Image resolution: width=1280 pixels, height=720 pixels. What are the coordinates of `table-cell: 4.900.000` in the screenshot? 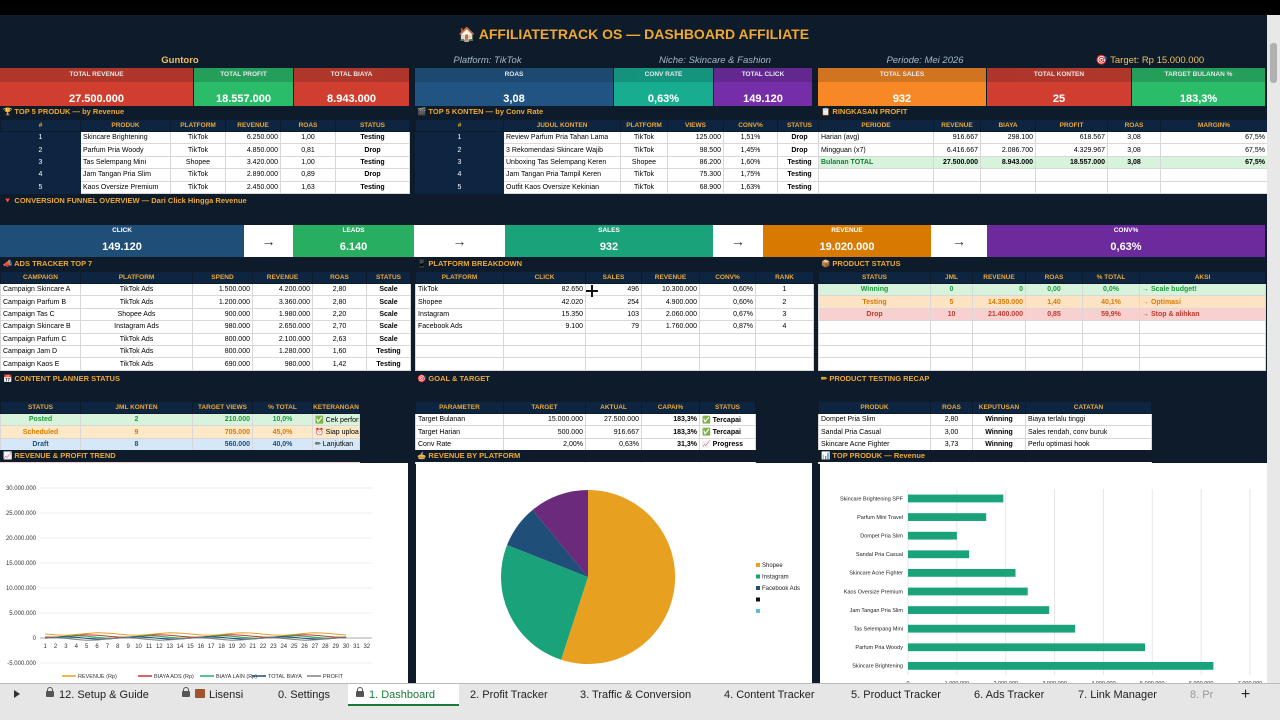 It's located at (670, 302).